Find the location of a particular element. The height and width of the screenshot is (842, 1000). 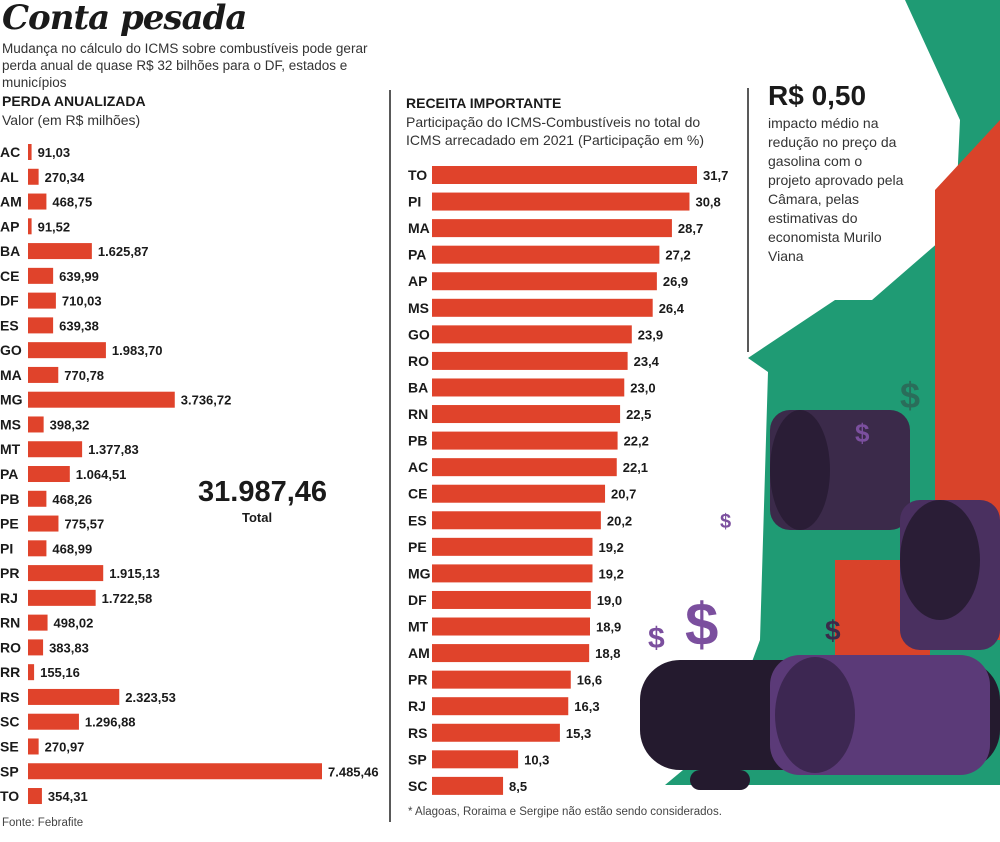

value-label: 18,9 is located at coordinates (608, 627).